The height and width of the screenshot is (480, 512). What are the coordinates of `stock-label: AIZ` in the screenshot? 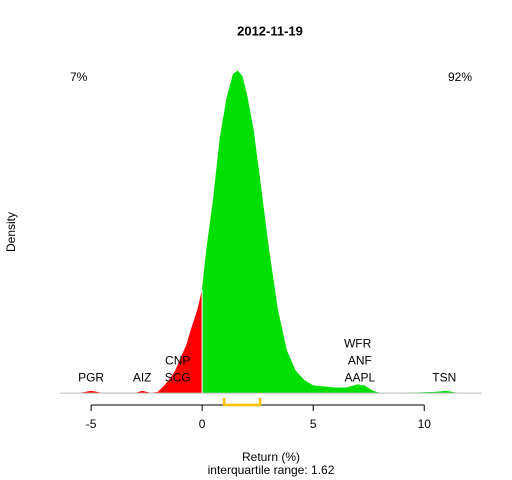 It's located at (142, 377).